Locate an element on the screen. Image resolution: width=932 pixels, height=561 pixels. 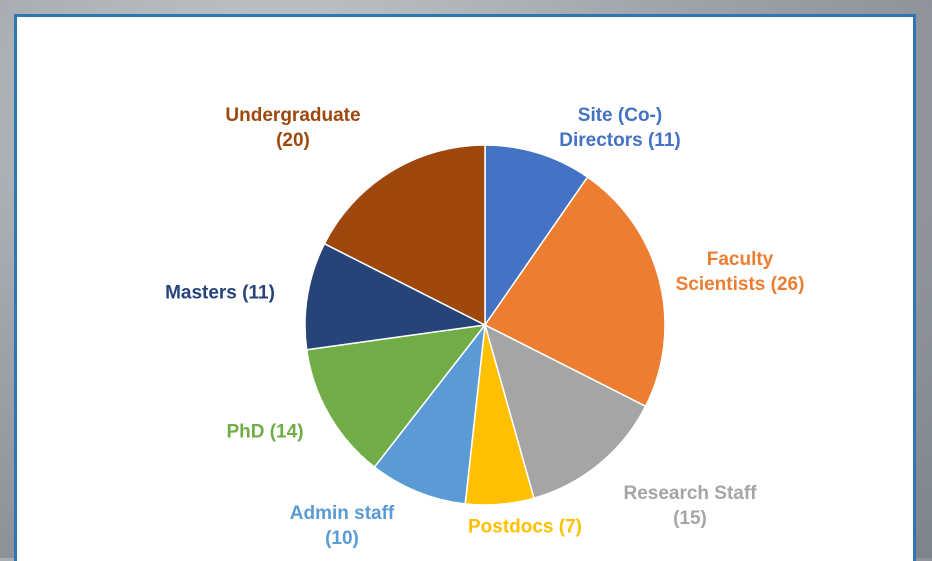
slice-label: Site (Co-) Directors (11) is located at coordinates (620, 128).